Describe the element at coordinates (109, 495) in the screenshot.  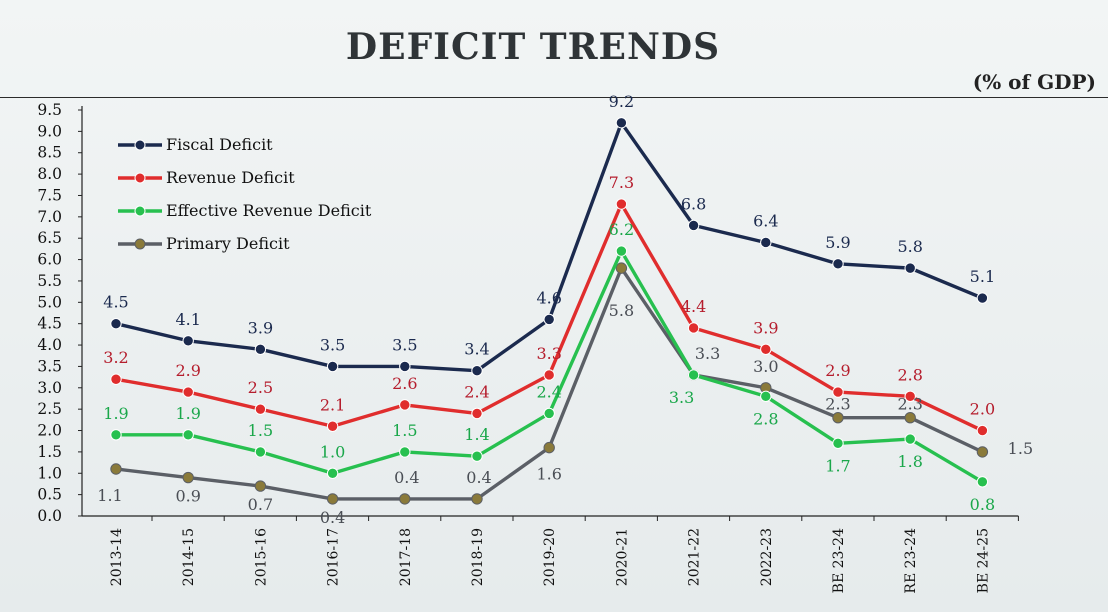
I see `primary-deficit-data-label: 1.1` at that location.